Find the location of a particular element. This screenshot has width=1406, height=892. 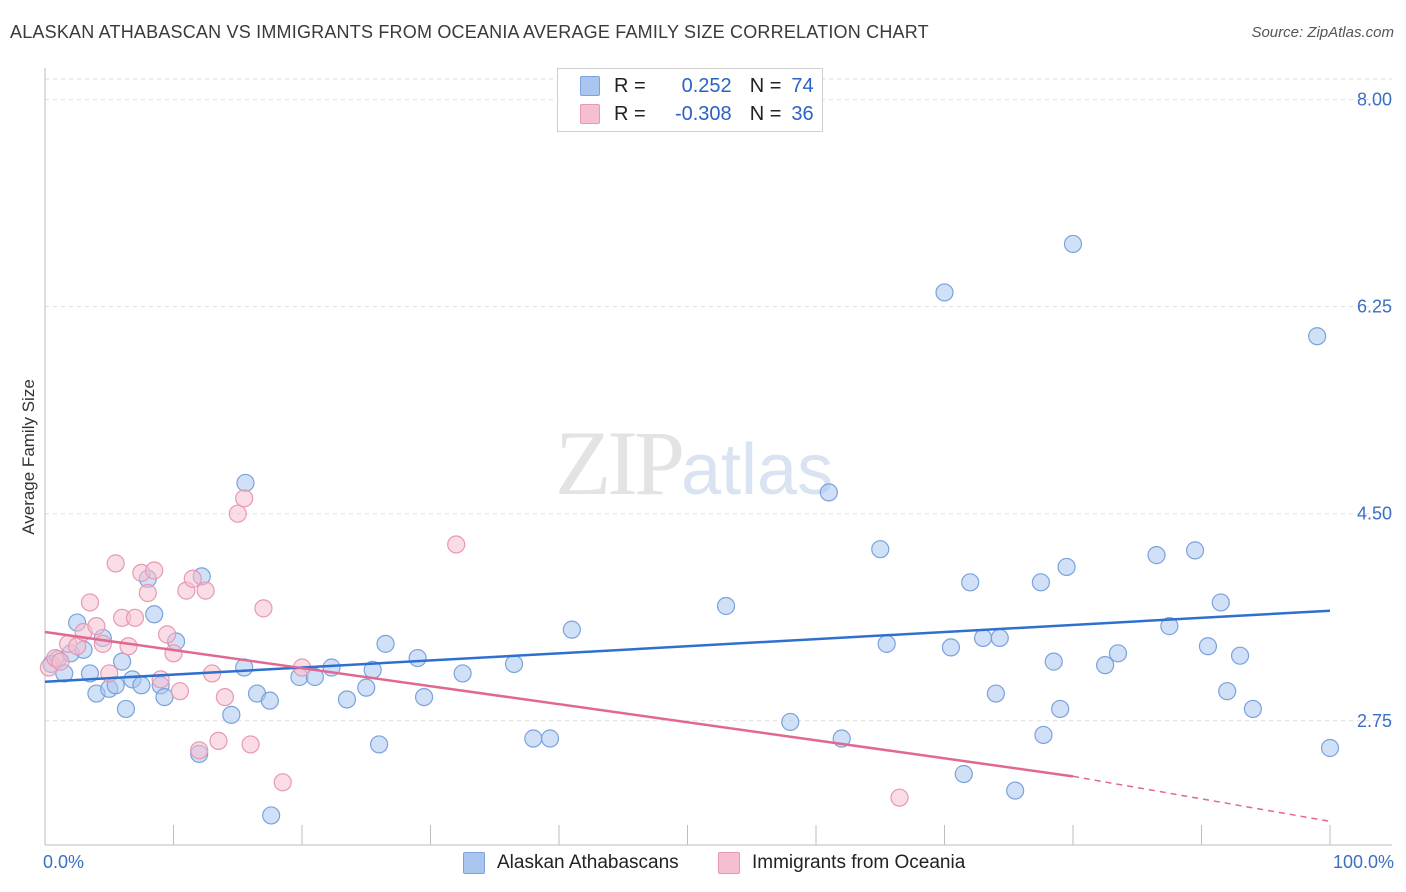

legend-item-oceania: Immigrants from Oceania is located at coordinates (841, 863).